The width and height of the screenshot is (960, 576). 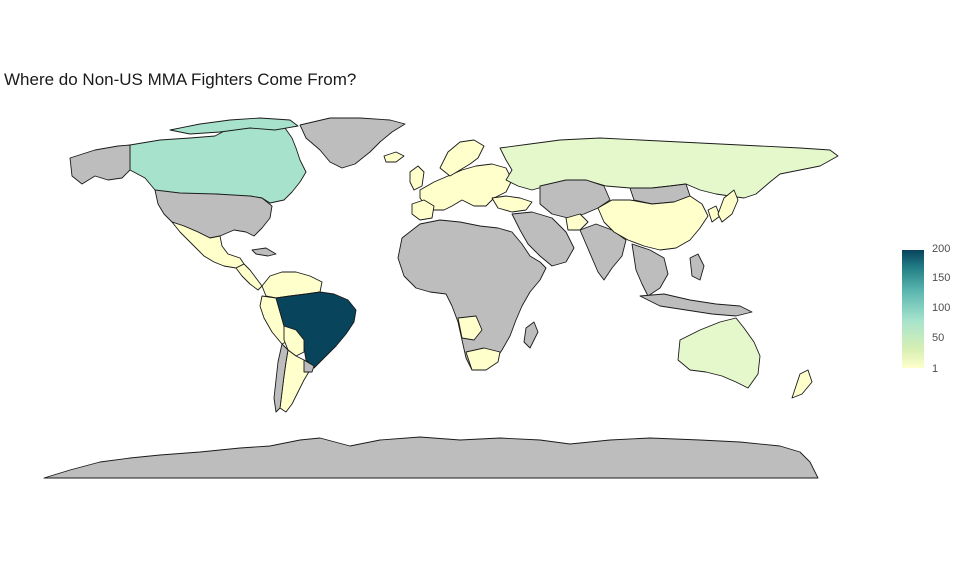 I want to click on region-middle-east, so click(x=543, y=239).